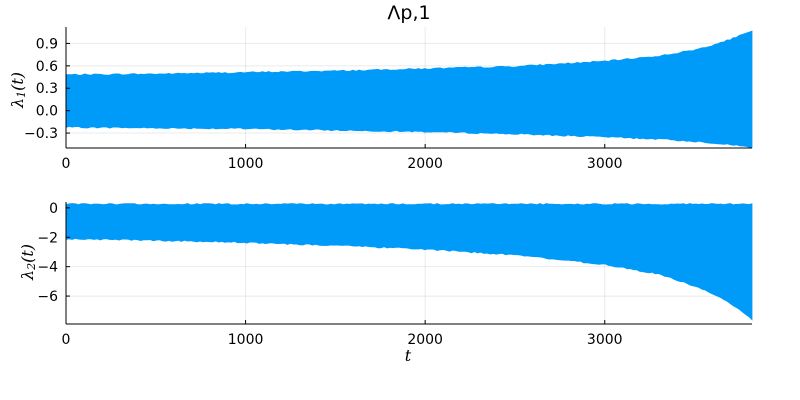  What do you see at coordinates (41, 134) in the screenshot?
I see `y-tick-label-1-4: −0.3` at bounding box center [41, 134].